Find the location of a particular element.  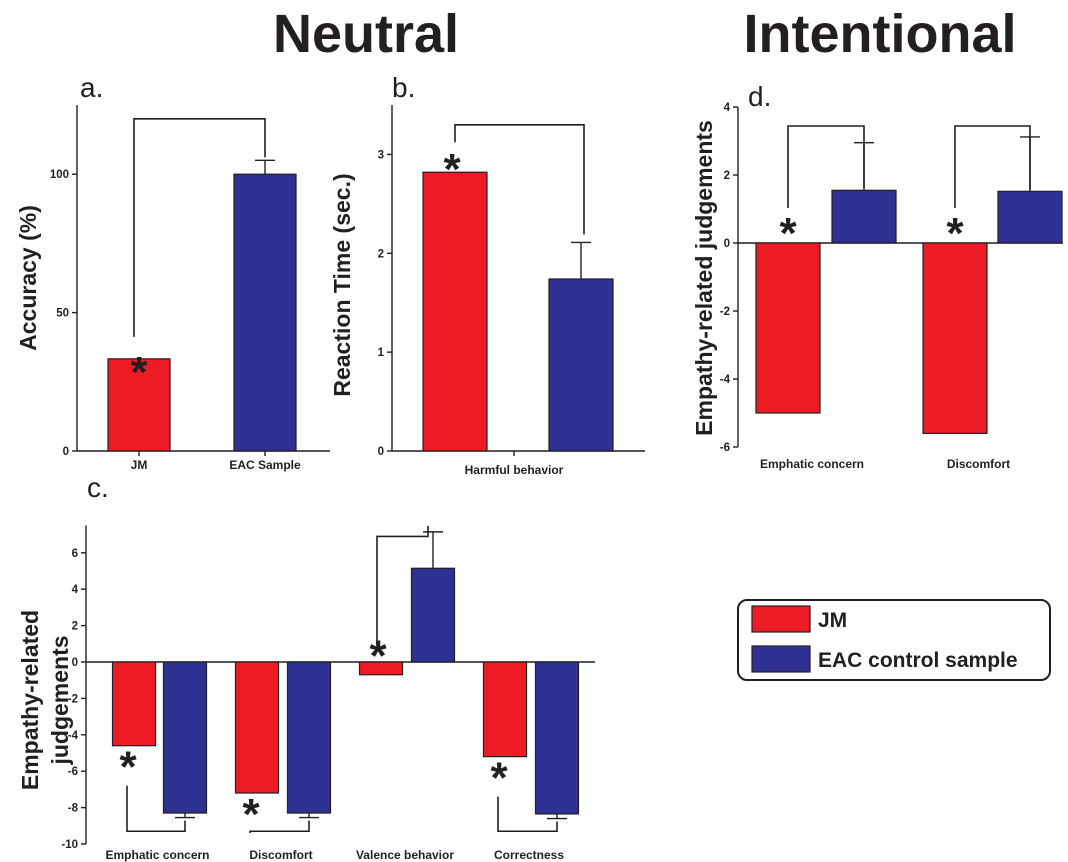

legend-swatch-eac is located at coordinates (781, 659).